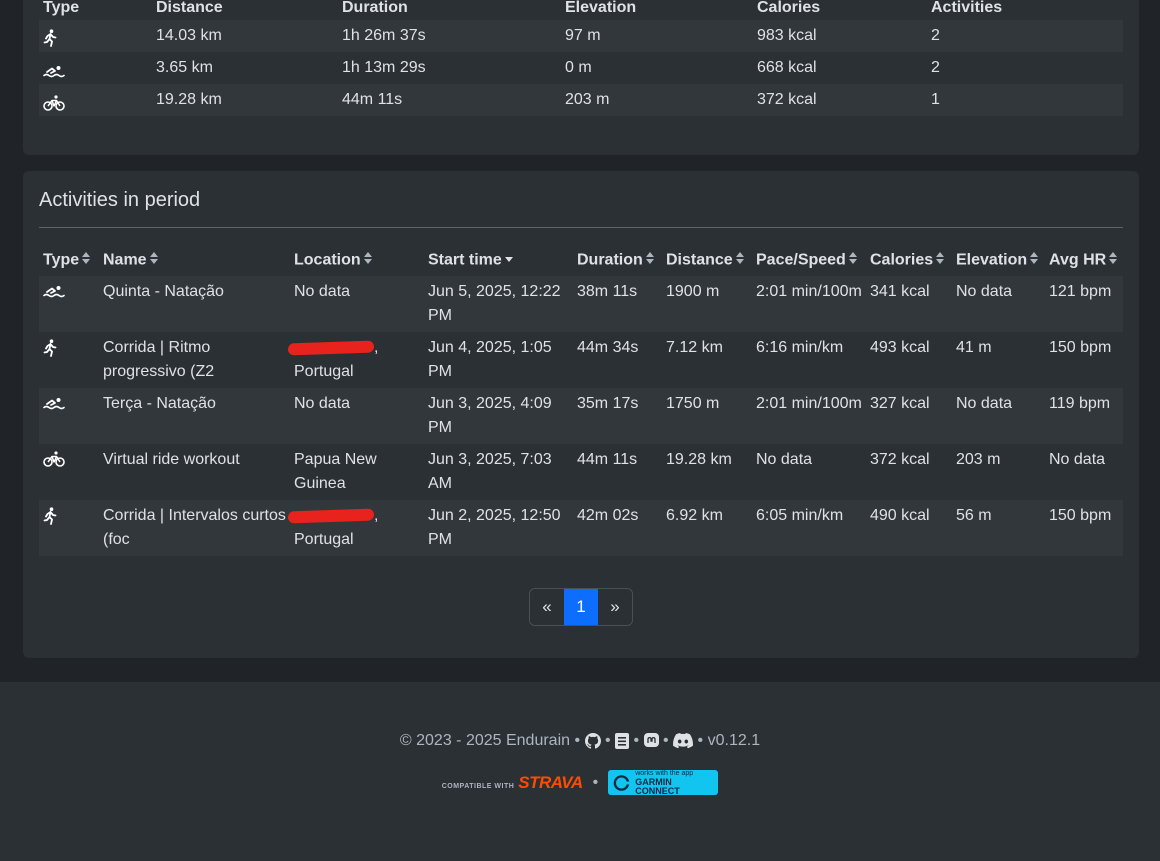 The height and width of the screenshot is (861, 1160). What do you see at coordinates (194, 472) in the screenshot?
I see `activity-name: Virtual ride workout` at bounding box center [194, 472].